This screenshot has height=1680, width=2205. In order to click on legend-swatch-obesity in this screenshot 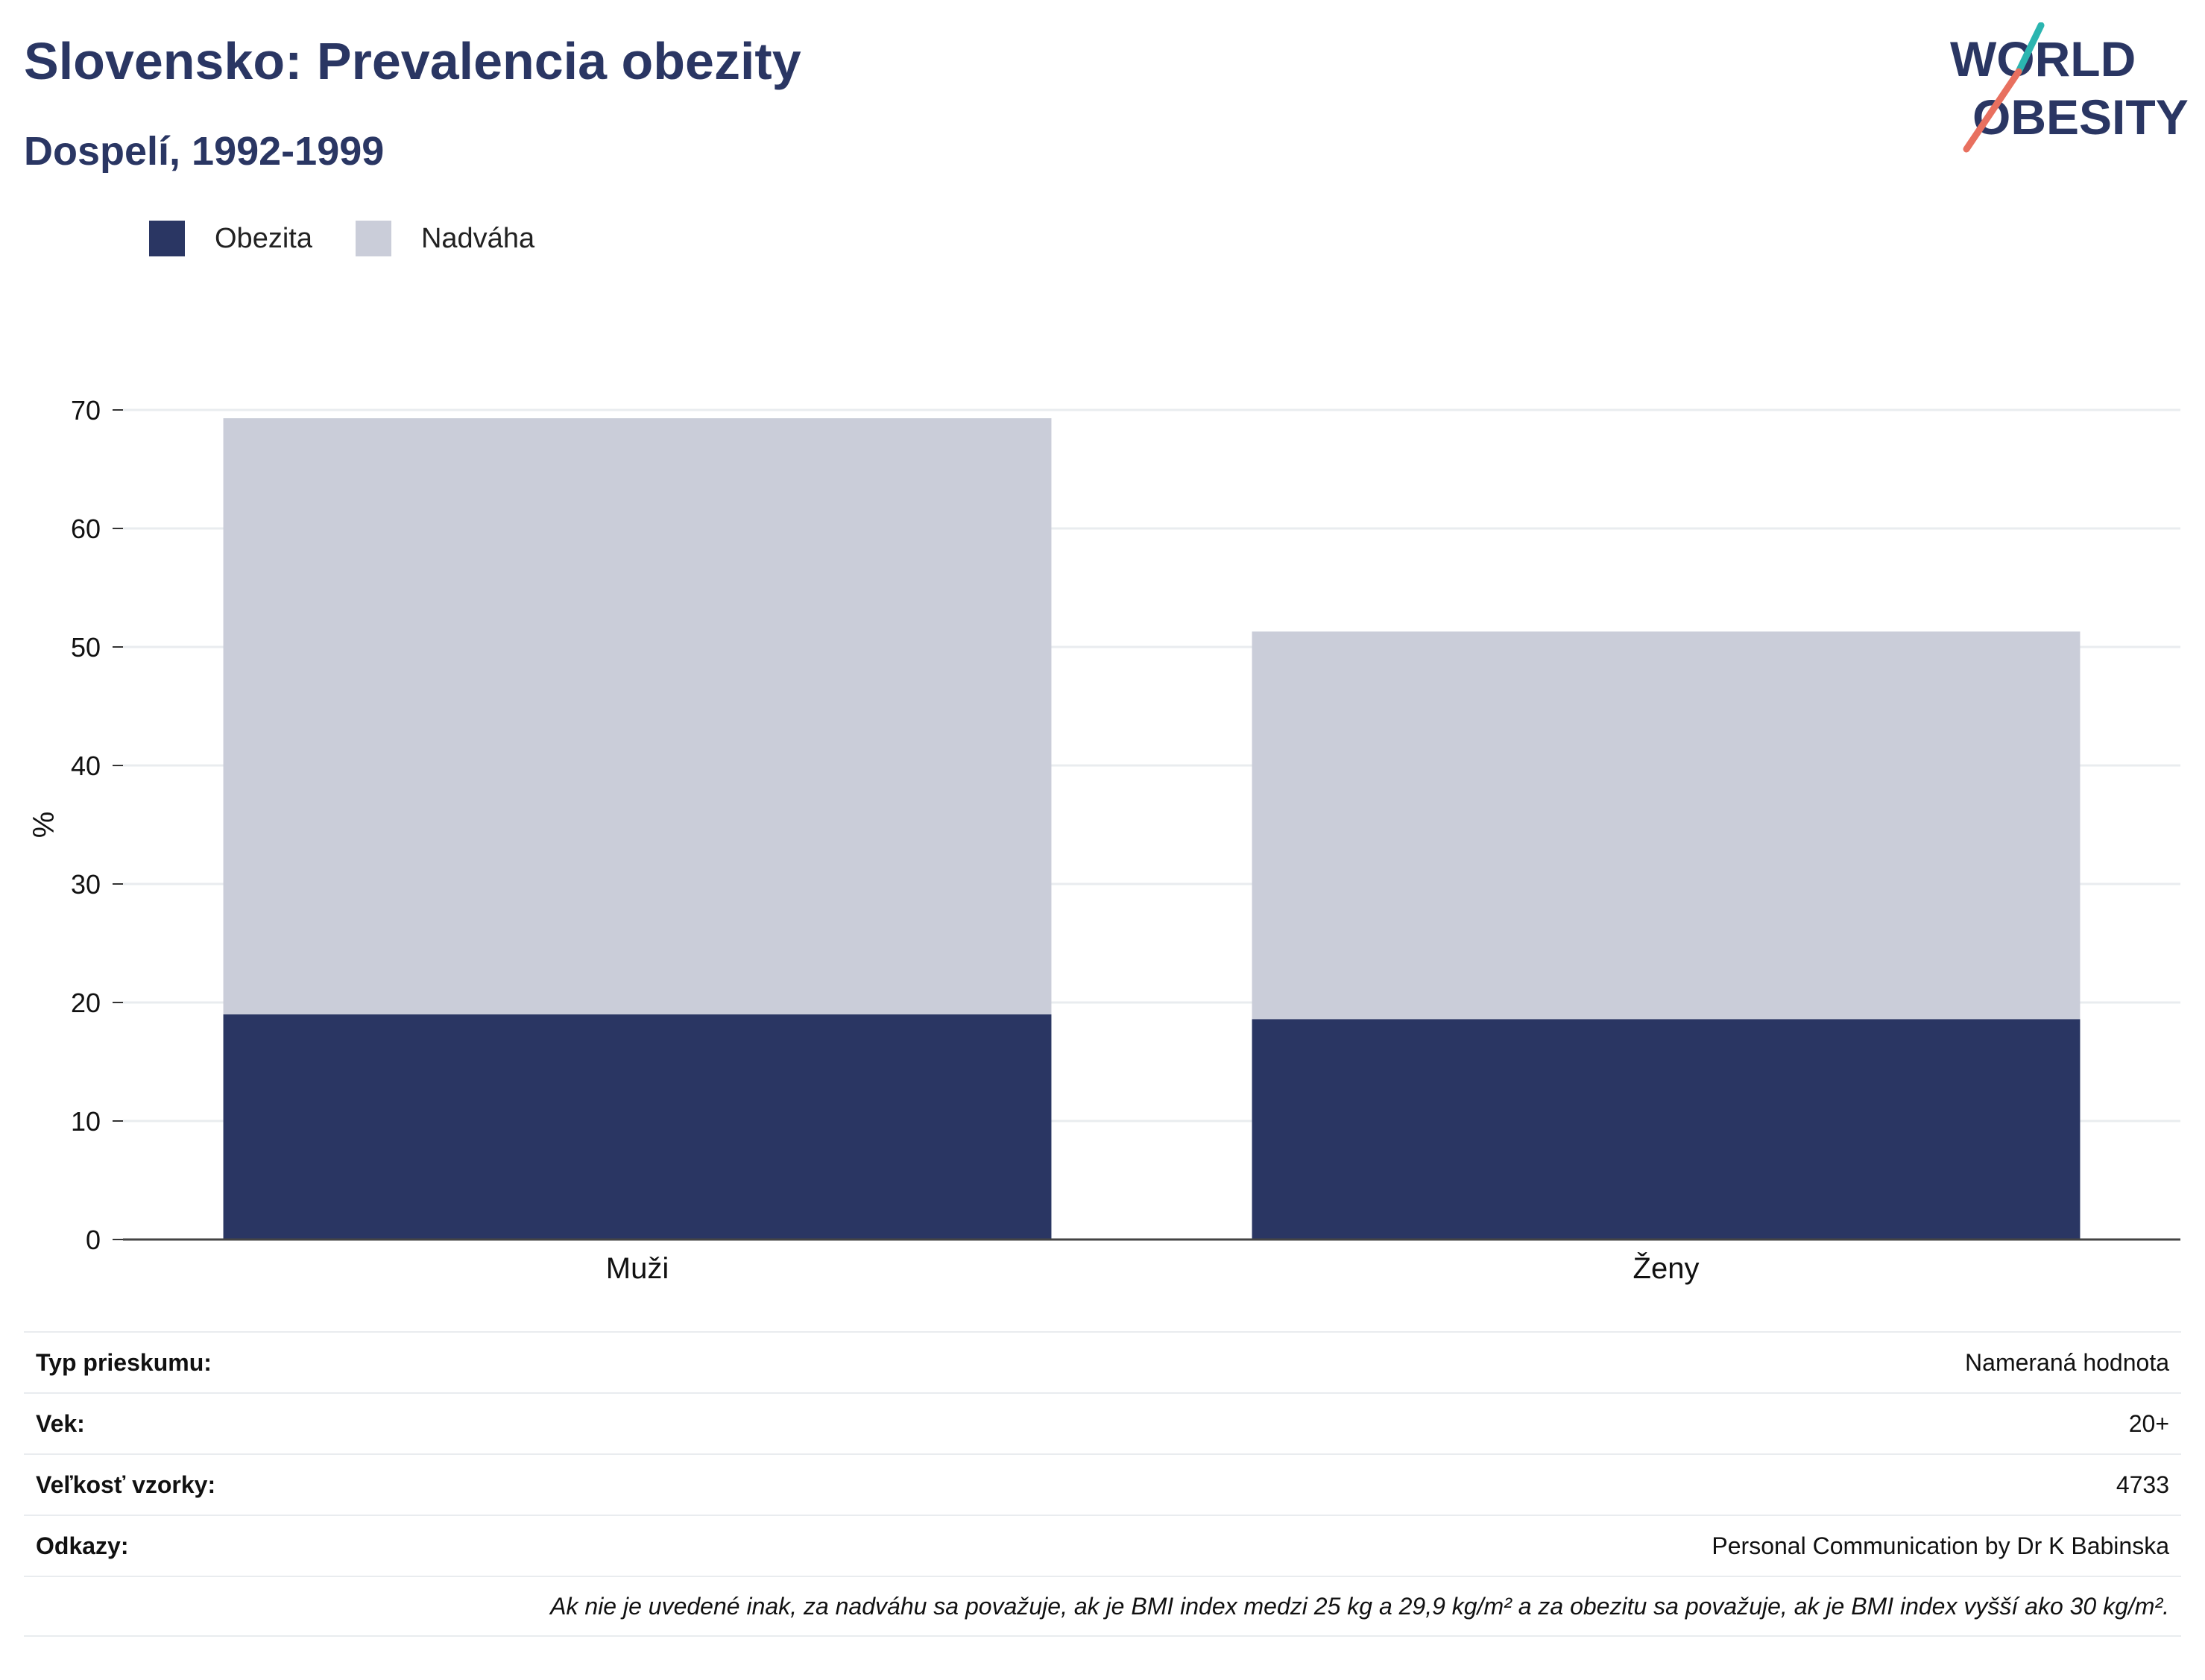, I will do `click(167, 238)`.